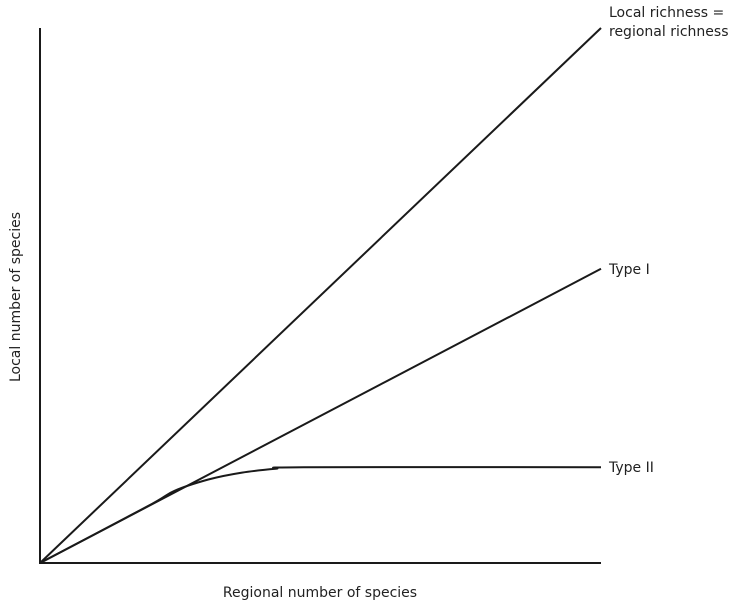 Image resolution: width=737 pixels, height=606 pixels. What do you see at coordinates (666, 13) in the screenshot?
I see `series-label-line: Local richness =` at bounding box center [666, 13].